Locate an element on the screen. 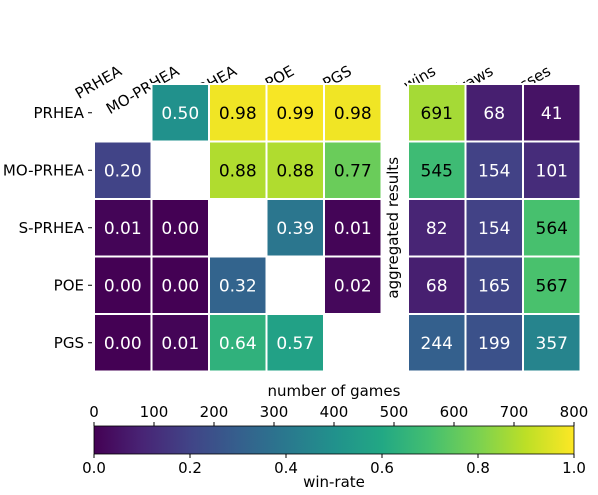 Image resolution: width=598 pixels, height=495 pixels. win-rate-value: 0.20 is located at coordinates (123, 171).